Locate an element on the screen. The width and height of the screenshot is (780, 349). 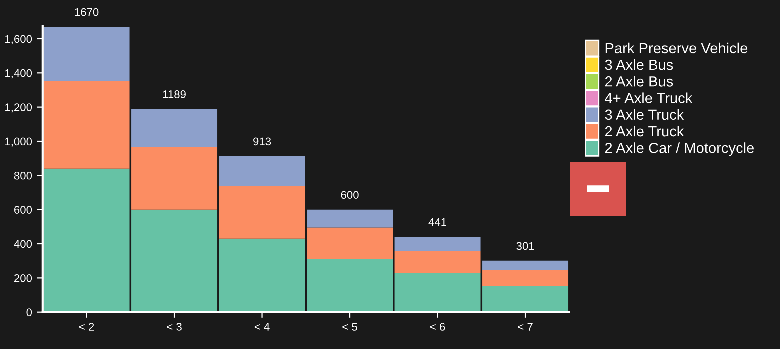
legend-label: Park Preserve Vehicle is located at coordinates (677, 48).